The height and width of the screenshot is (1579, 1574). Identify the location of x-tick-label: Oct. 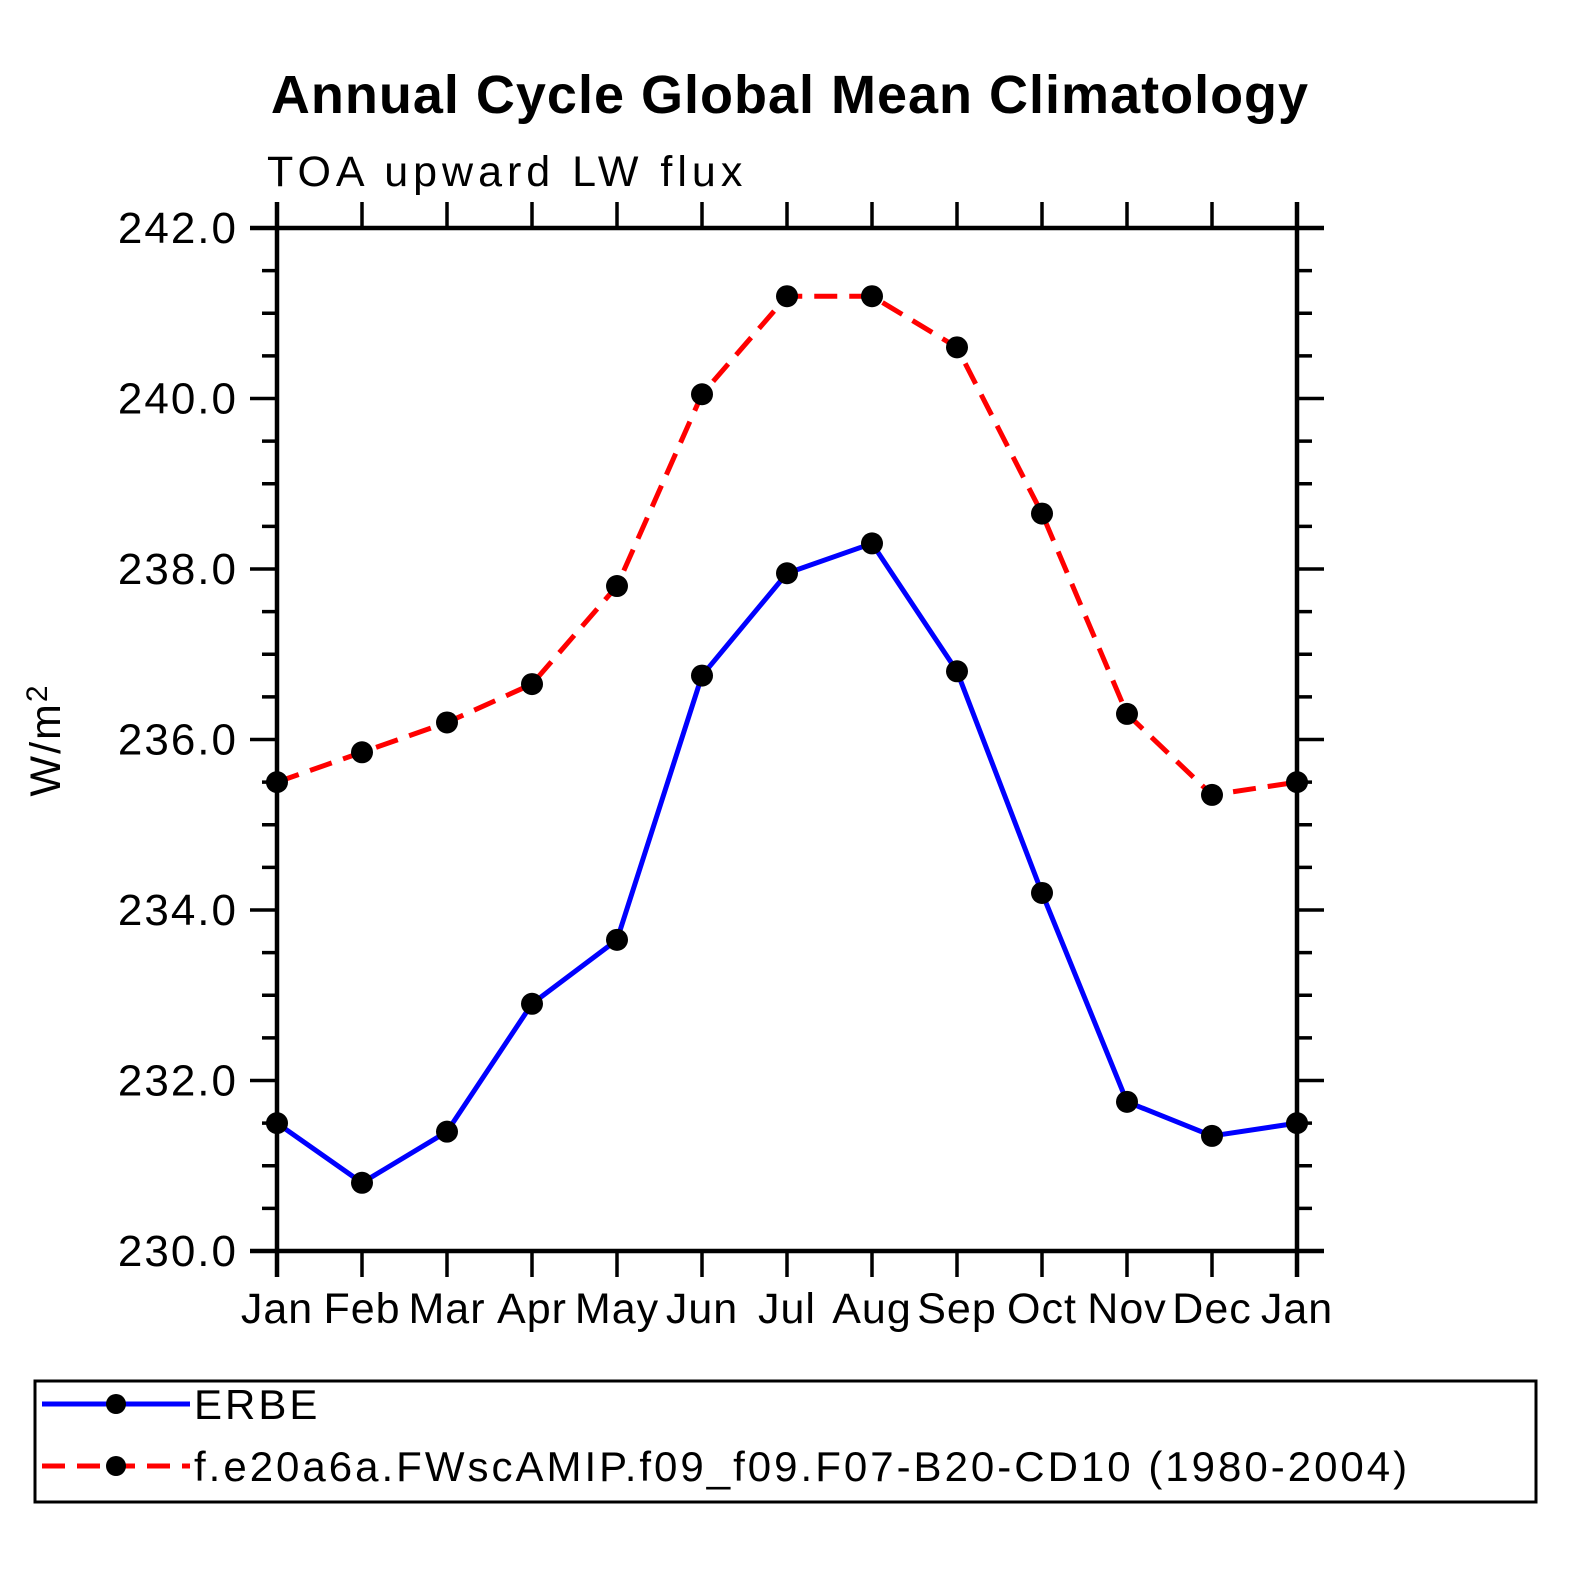
(1042, 1309).